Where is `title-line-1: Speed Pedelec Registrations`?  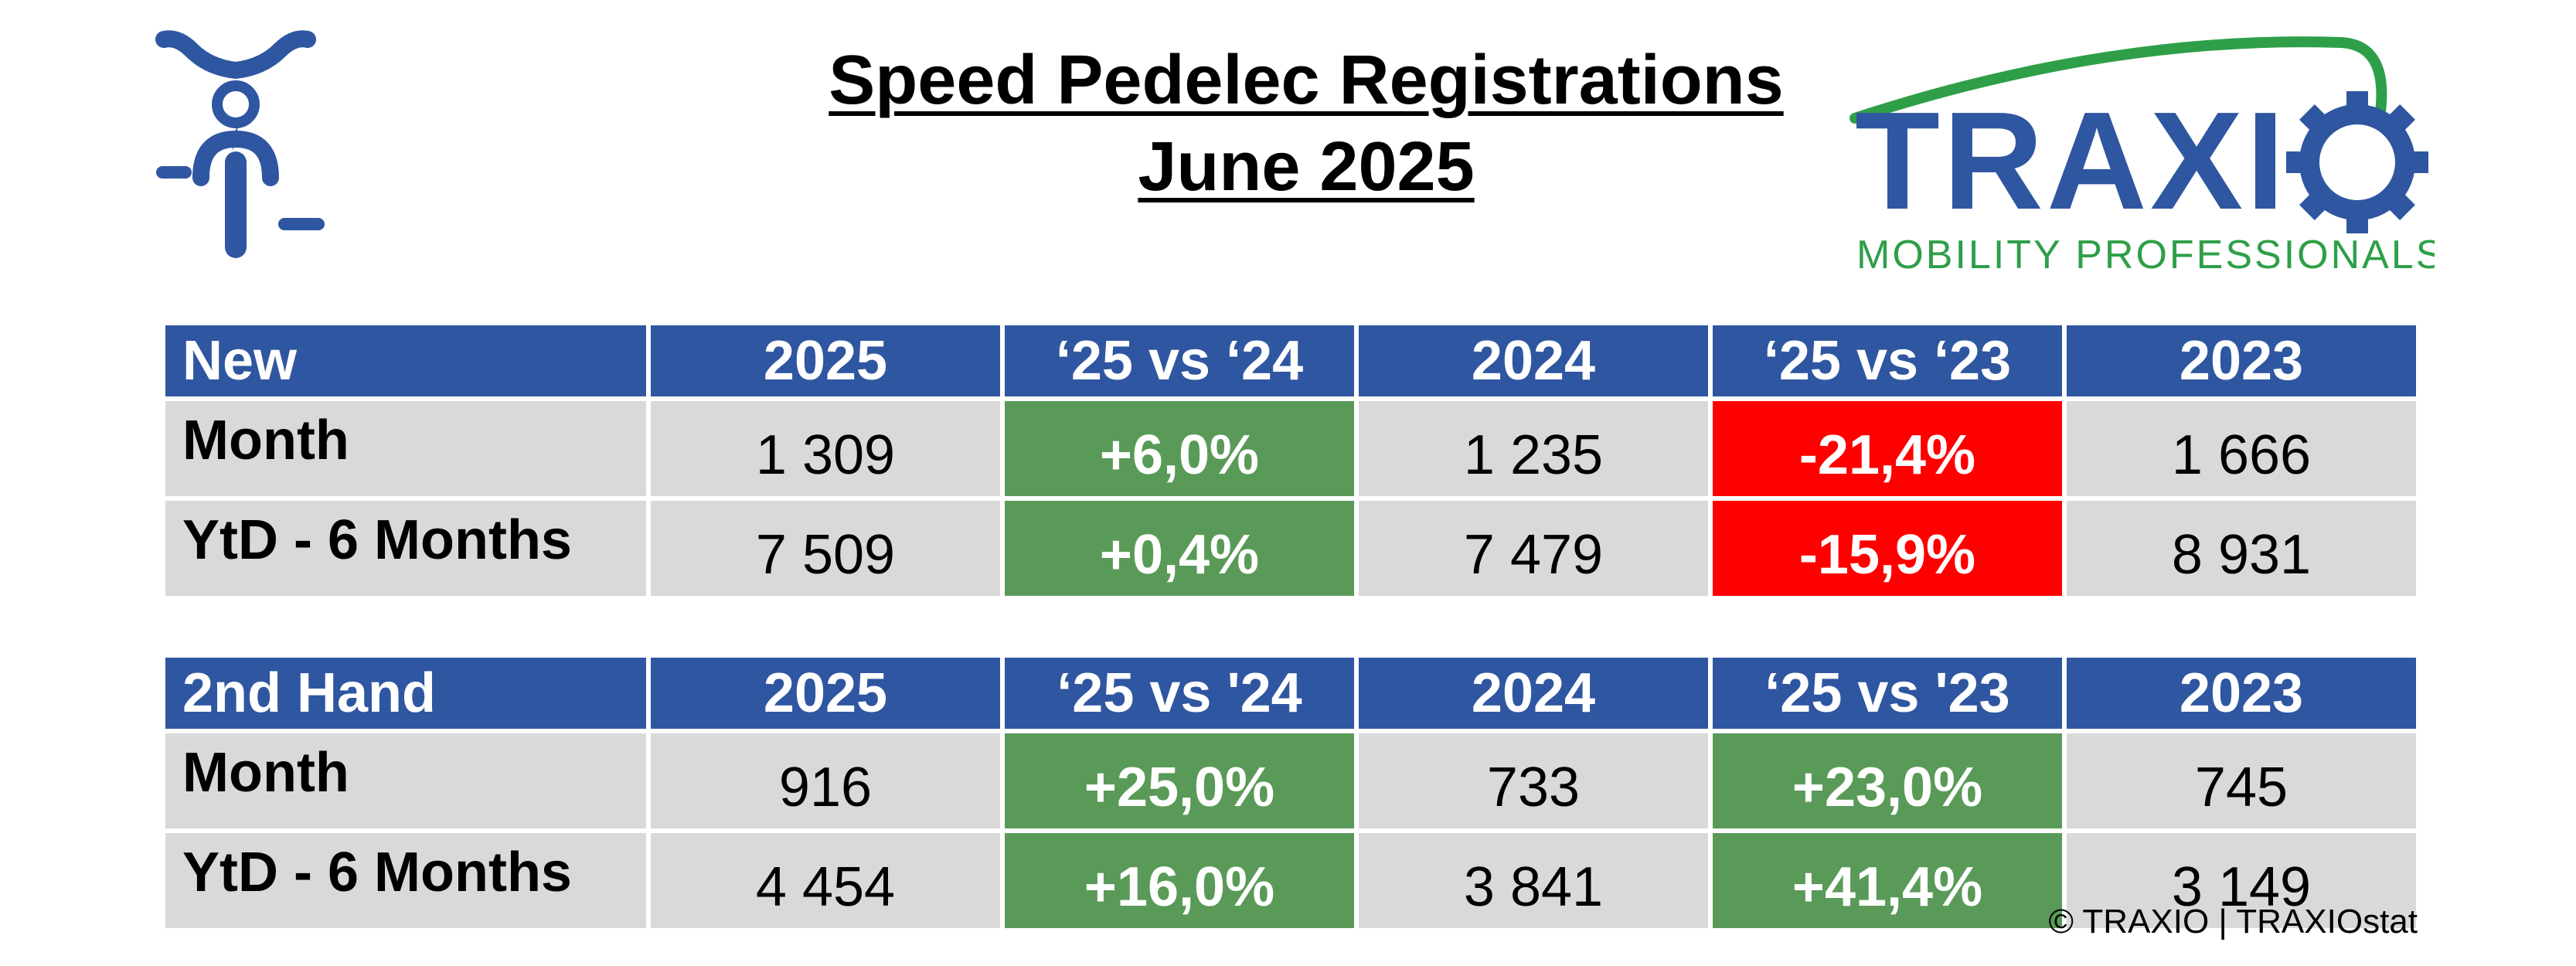
title-line-1: Speed Pedelec Registrations is located at coordinates (1306, 81).